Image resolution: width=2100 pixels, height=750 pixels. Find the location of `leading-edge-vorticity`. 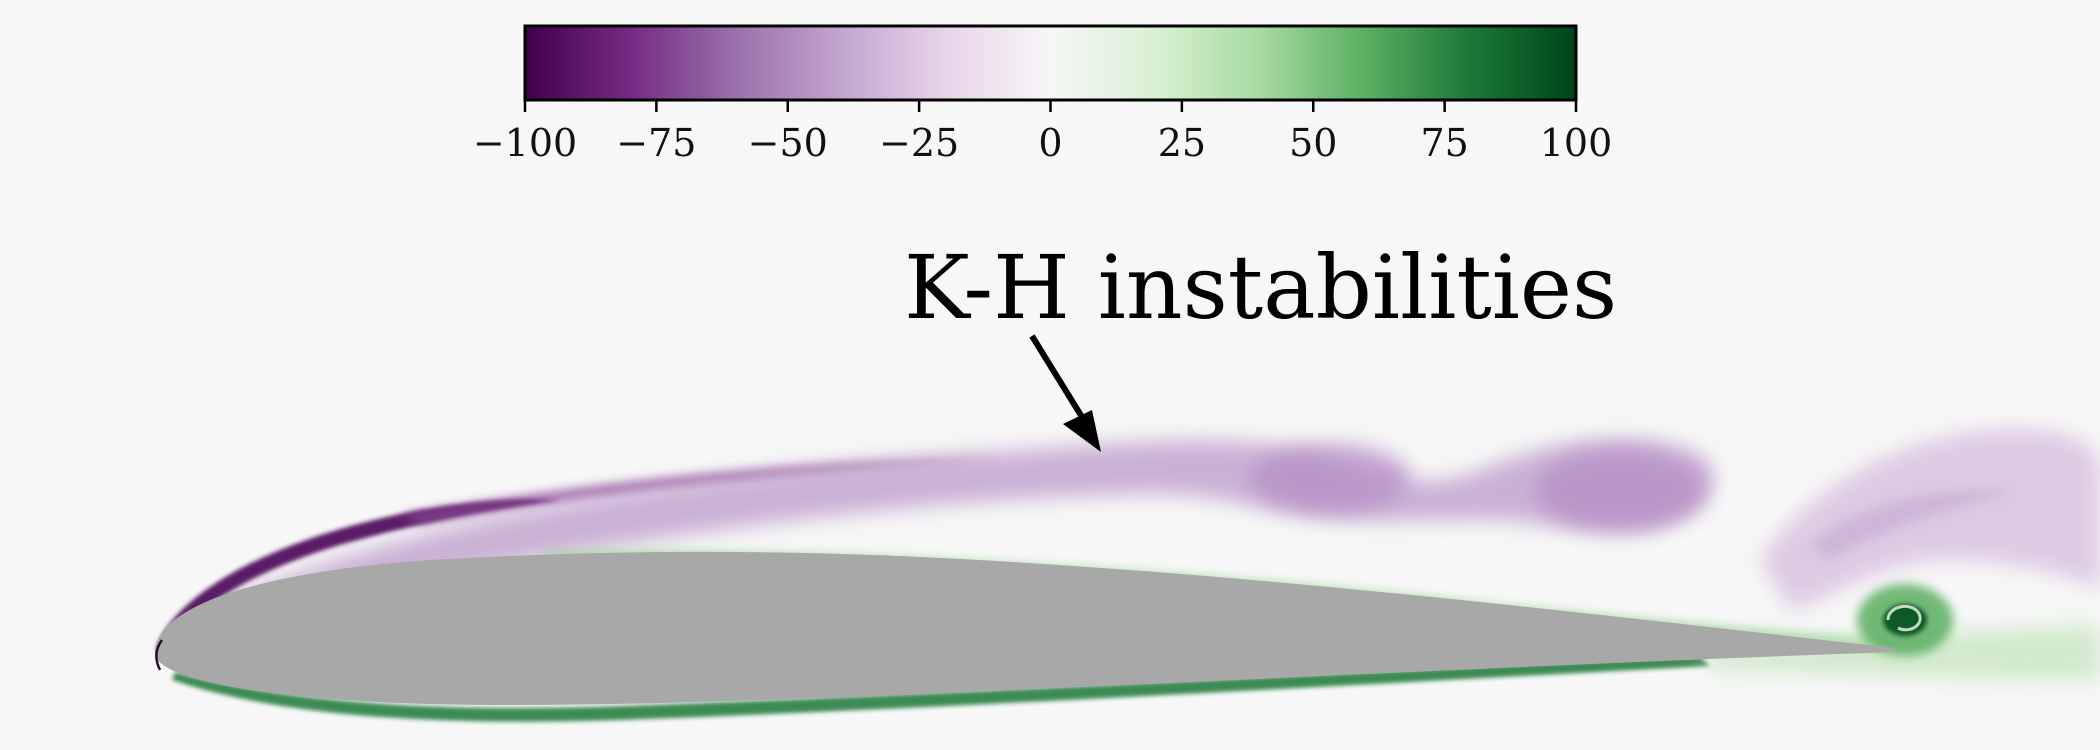

leading-edge-vorticity is located at coordinates (358, 575).